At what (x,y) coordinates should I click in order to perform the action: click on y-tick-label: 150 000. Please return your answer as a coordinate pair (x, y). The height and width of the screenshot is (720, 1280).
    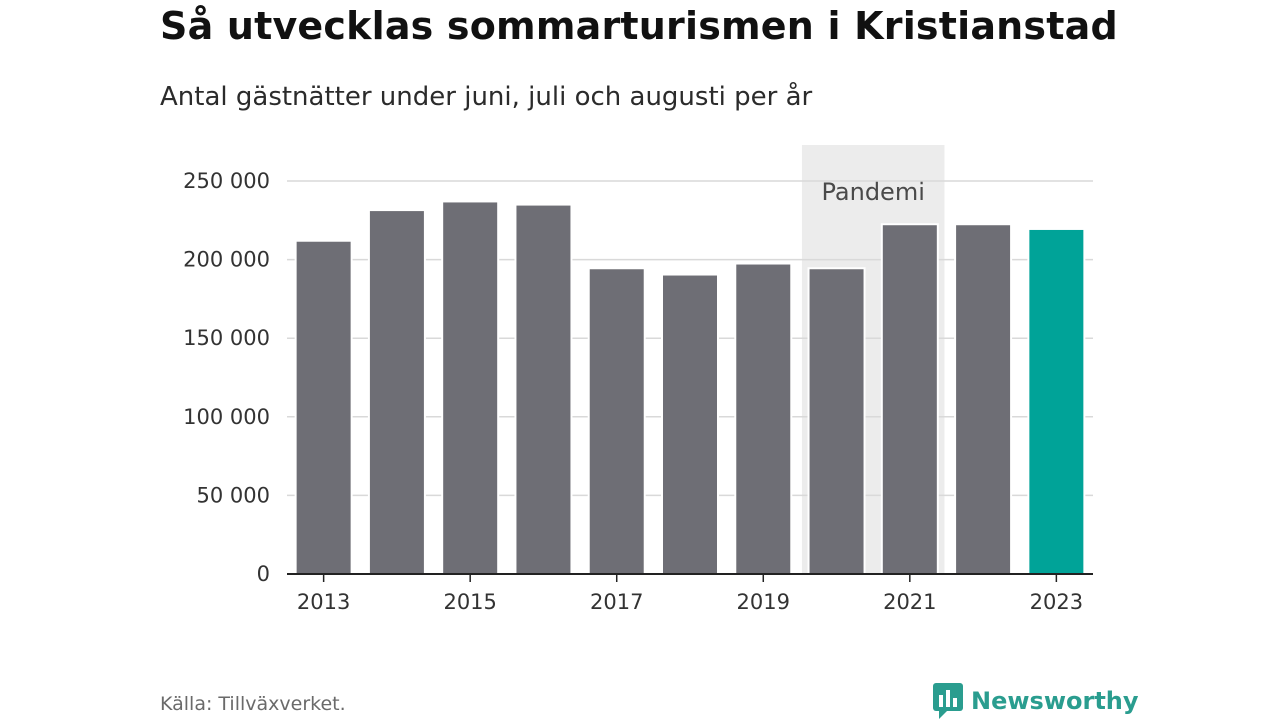
    Looking at the image, I should click on (226, 338).